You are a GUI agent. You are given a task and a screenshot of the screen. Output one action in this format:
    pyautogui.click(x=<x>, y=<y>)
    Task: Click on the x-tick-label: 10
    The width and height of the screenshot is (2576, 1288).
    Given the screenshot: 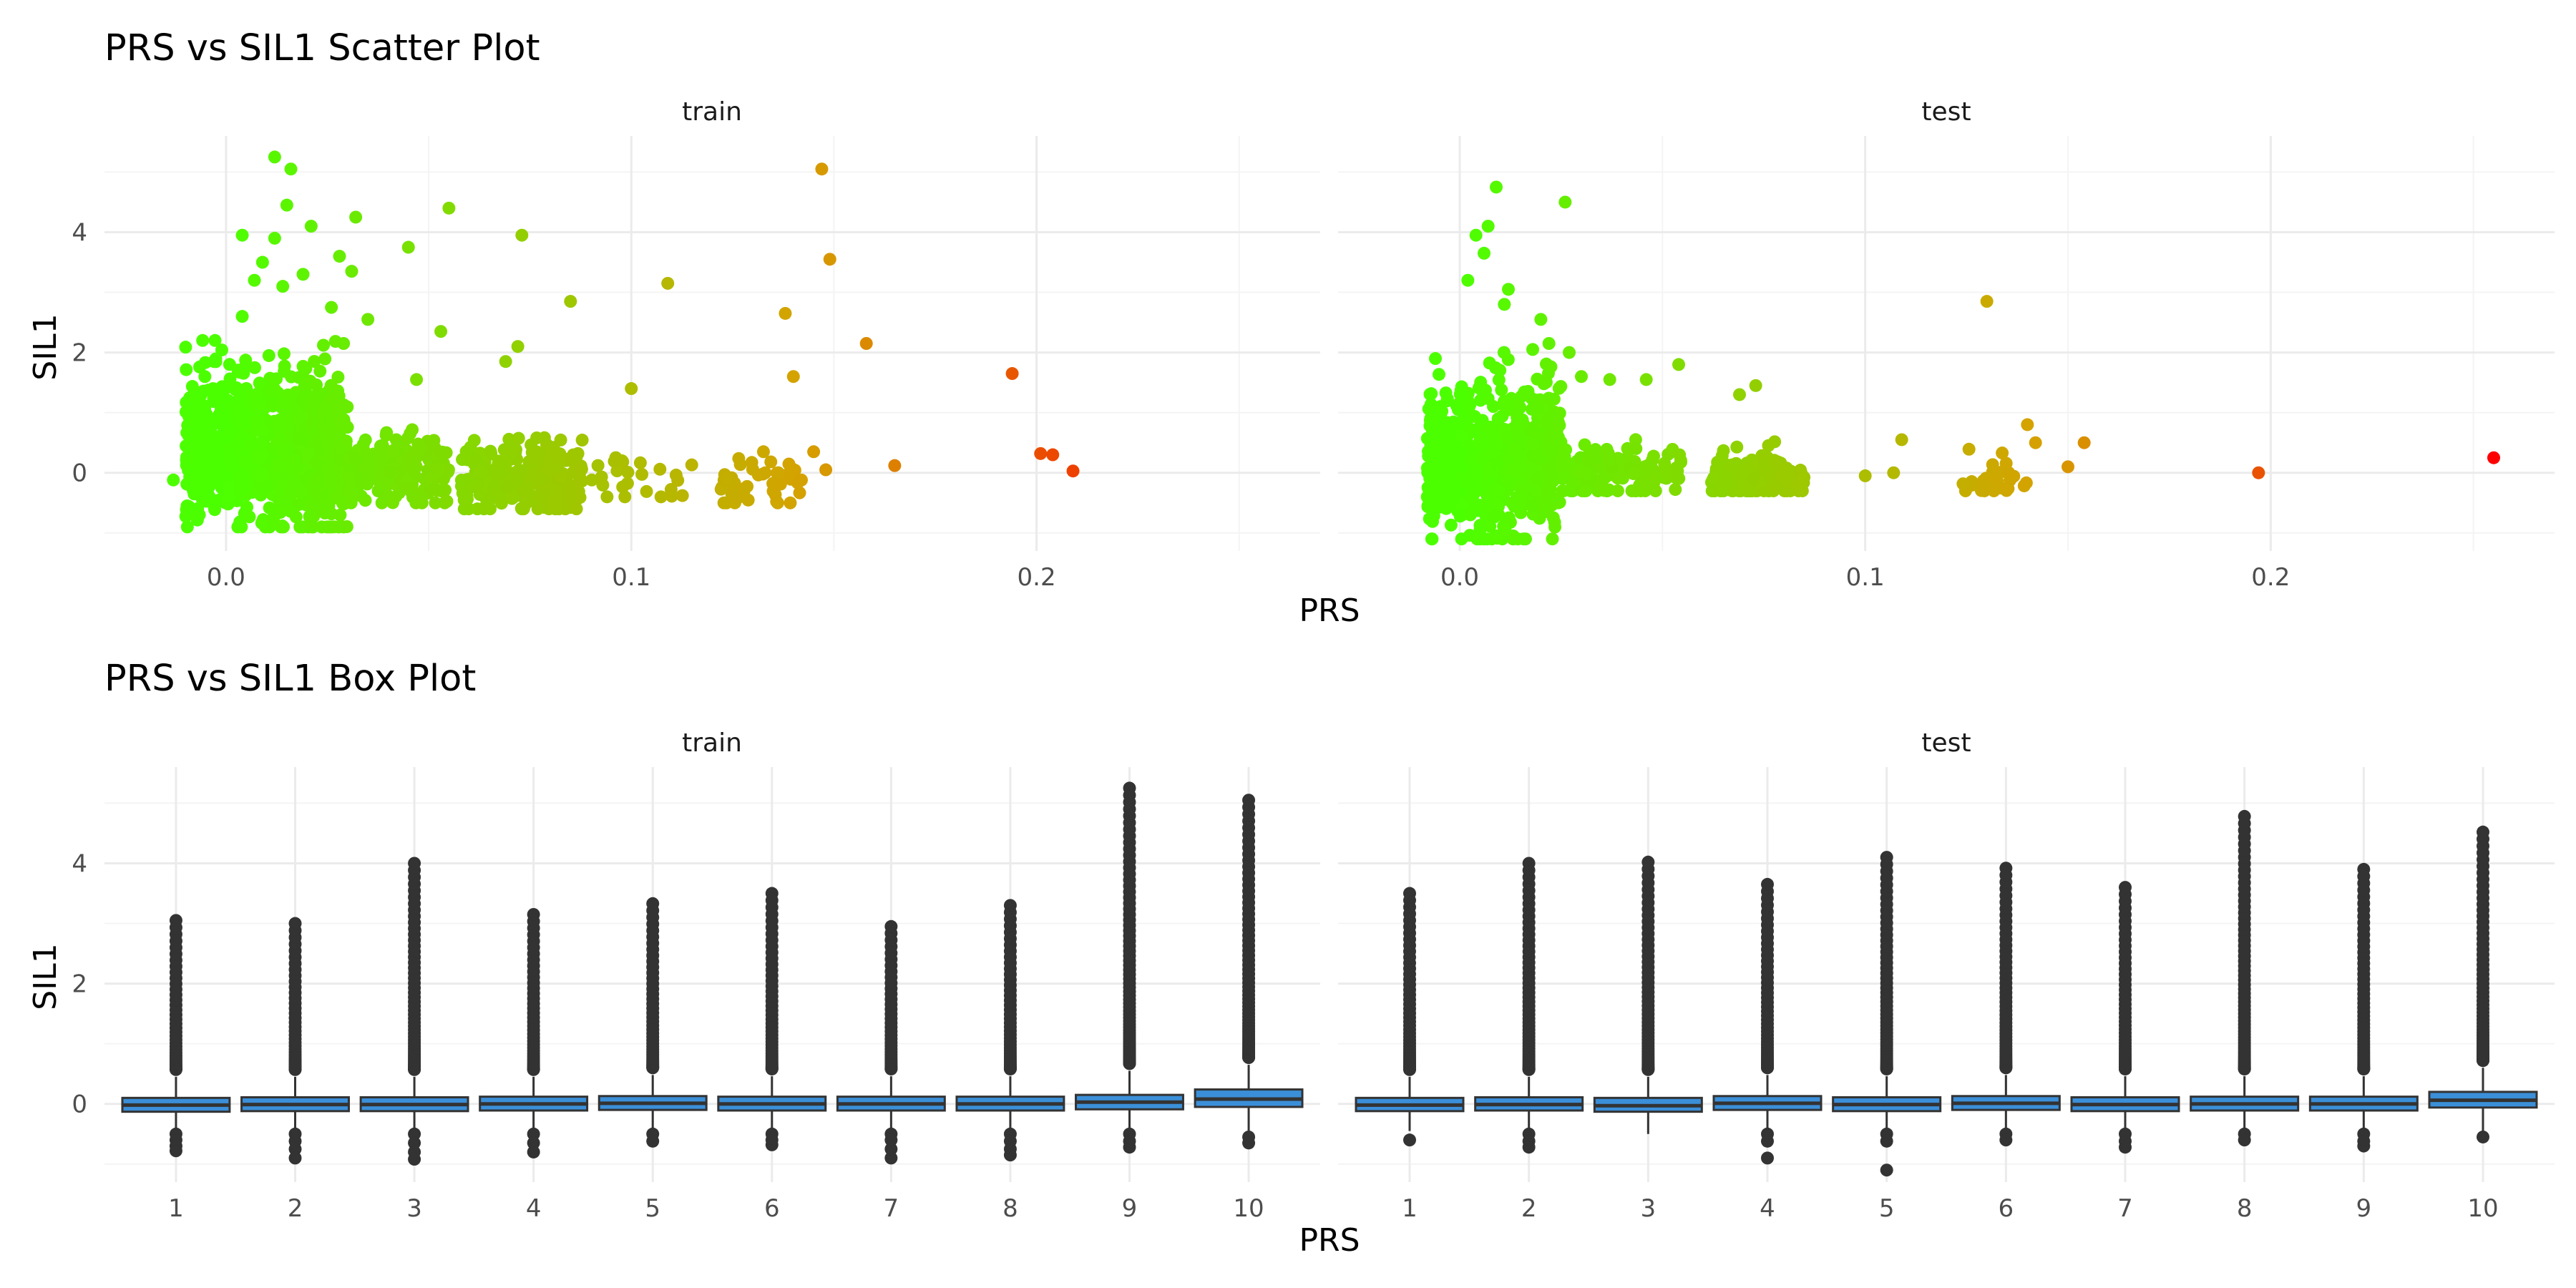 What is the action you would take?
    pyautogui.click(x=2482, y=1208)
    